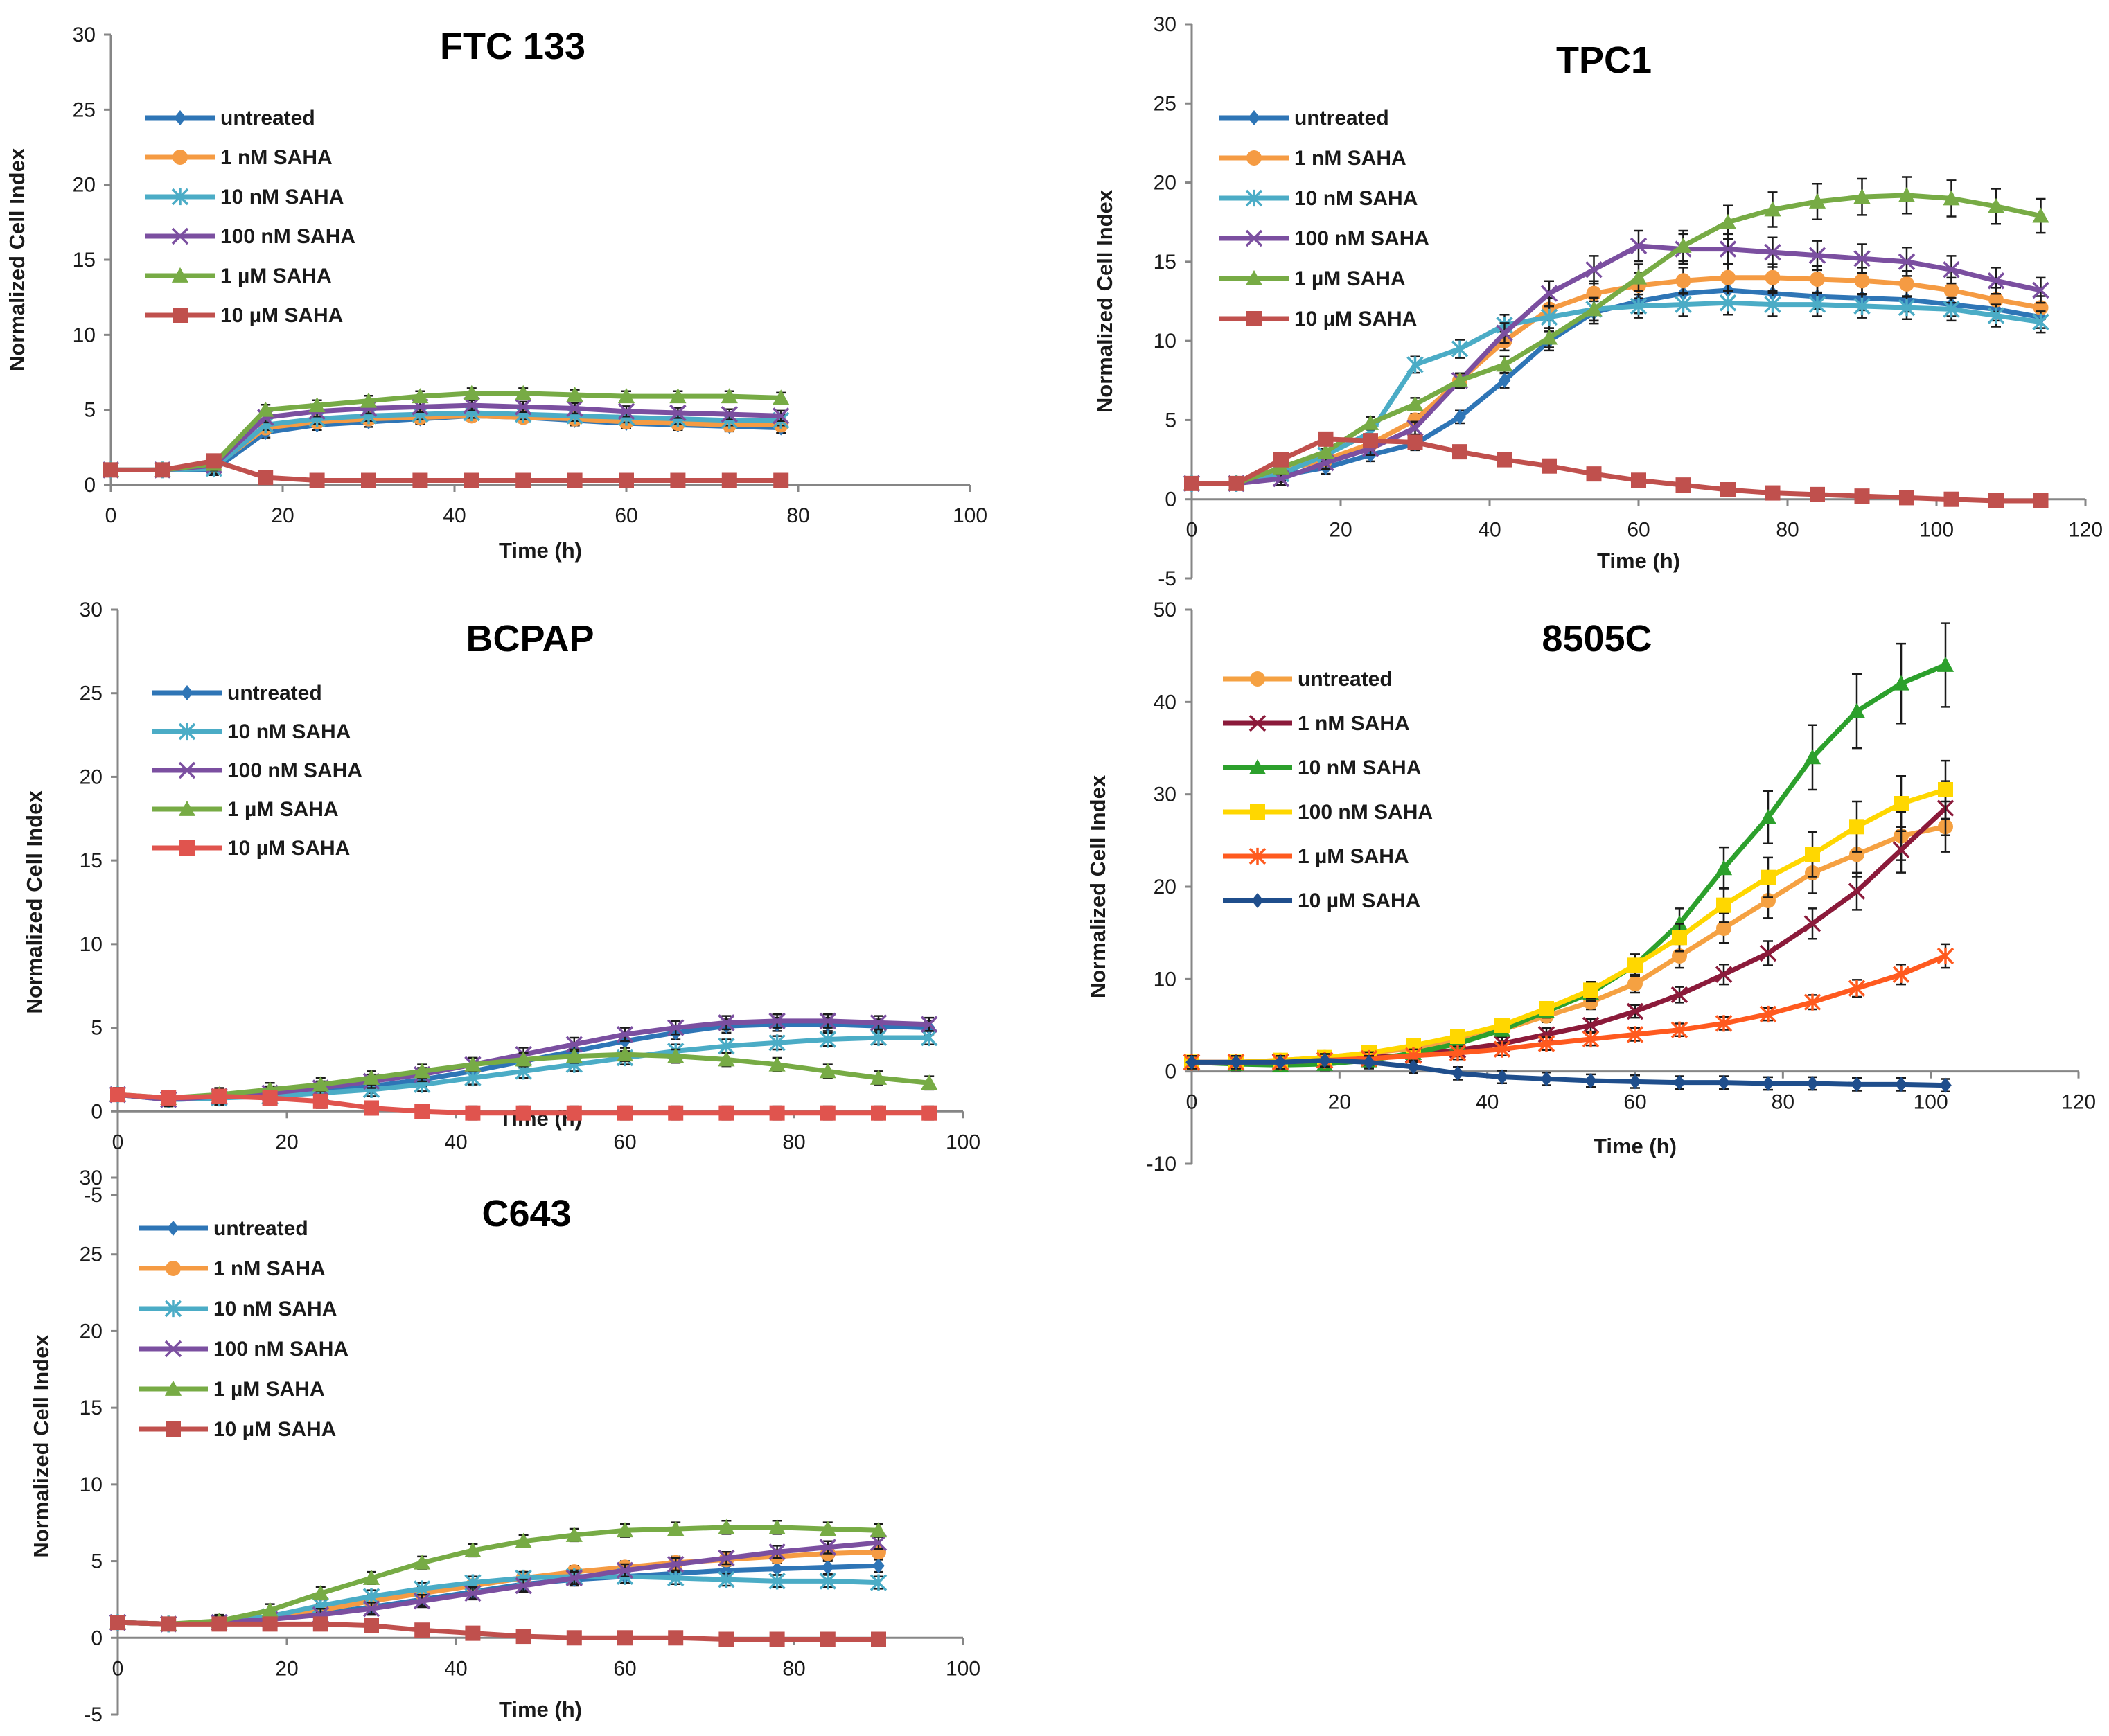  What do you see at coordinates (94, 1196) in the screenshot?
I see `y-tick-label: -5` at bounding box center [94, 1196].